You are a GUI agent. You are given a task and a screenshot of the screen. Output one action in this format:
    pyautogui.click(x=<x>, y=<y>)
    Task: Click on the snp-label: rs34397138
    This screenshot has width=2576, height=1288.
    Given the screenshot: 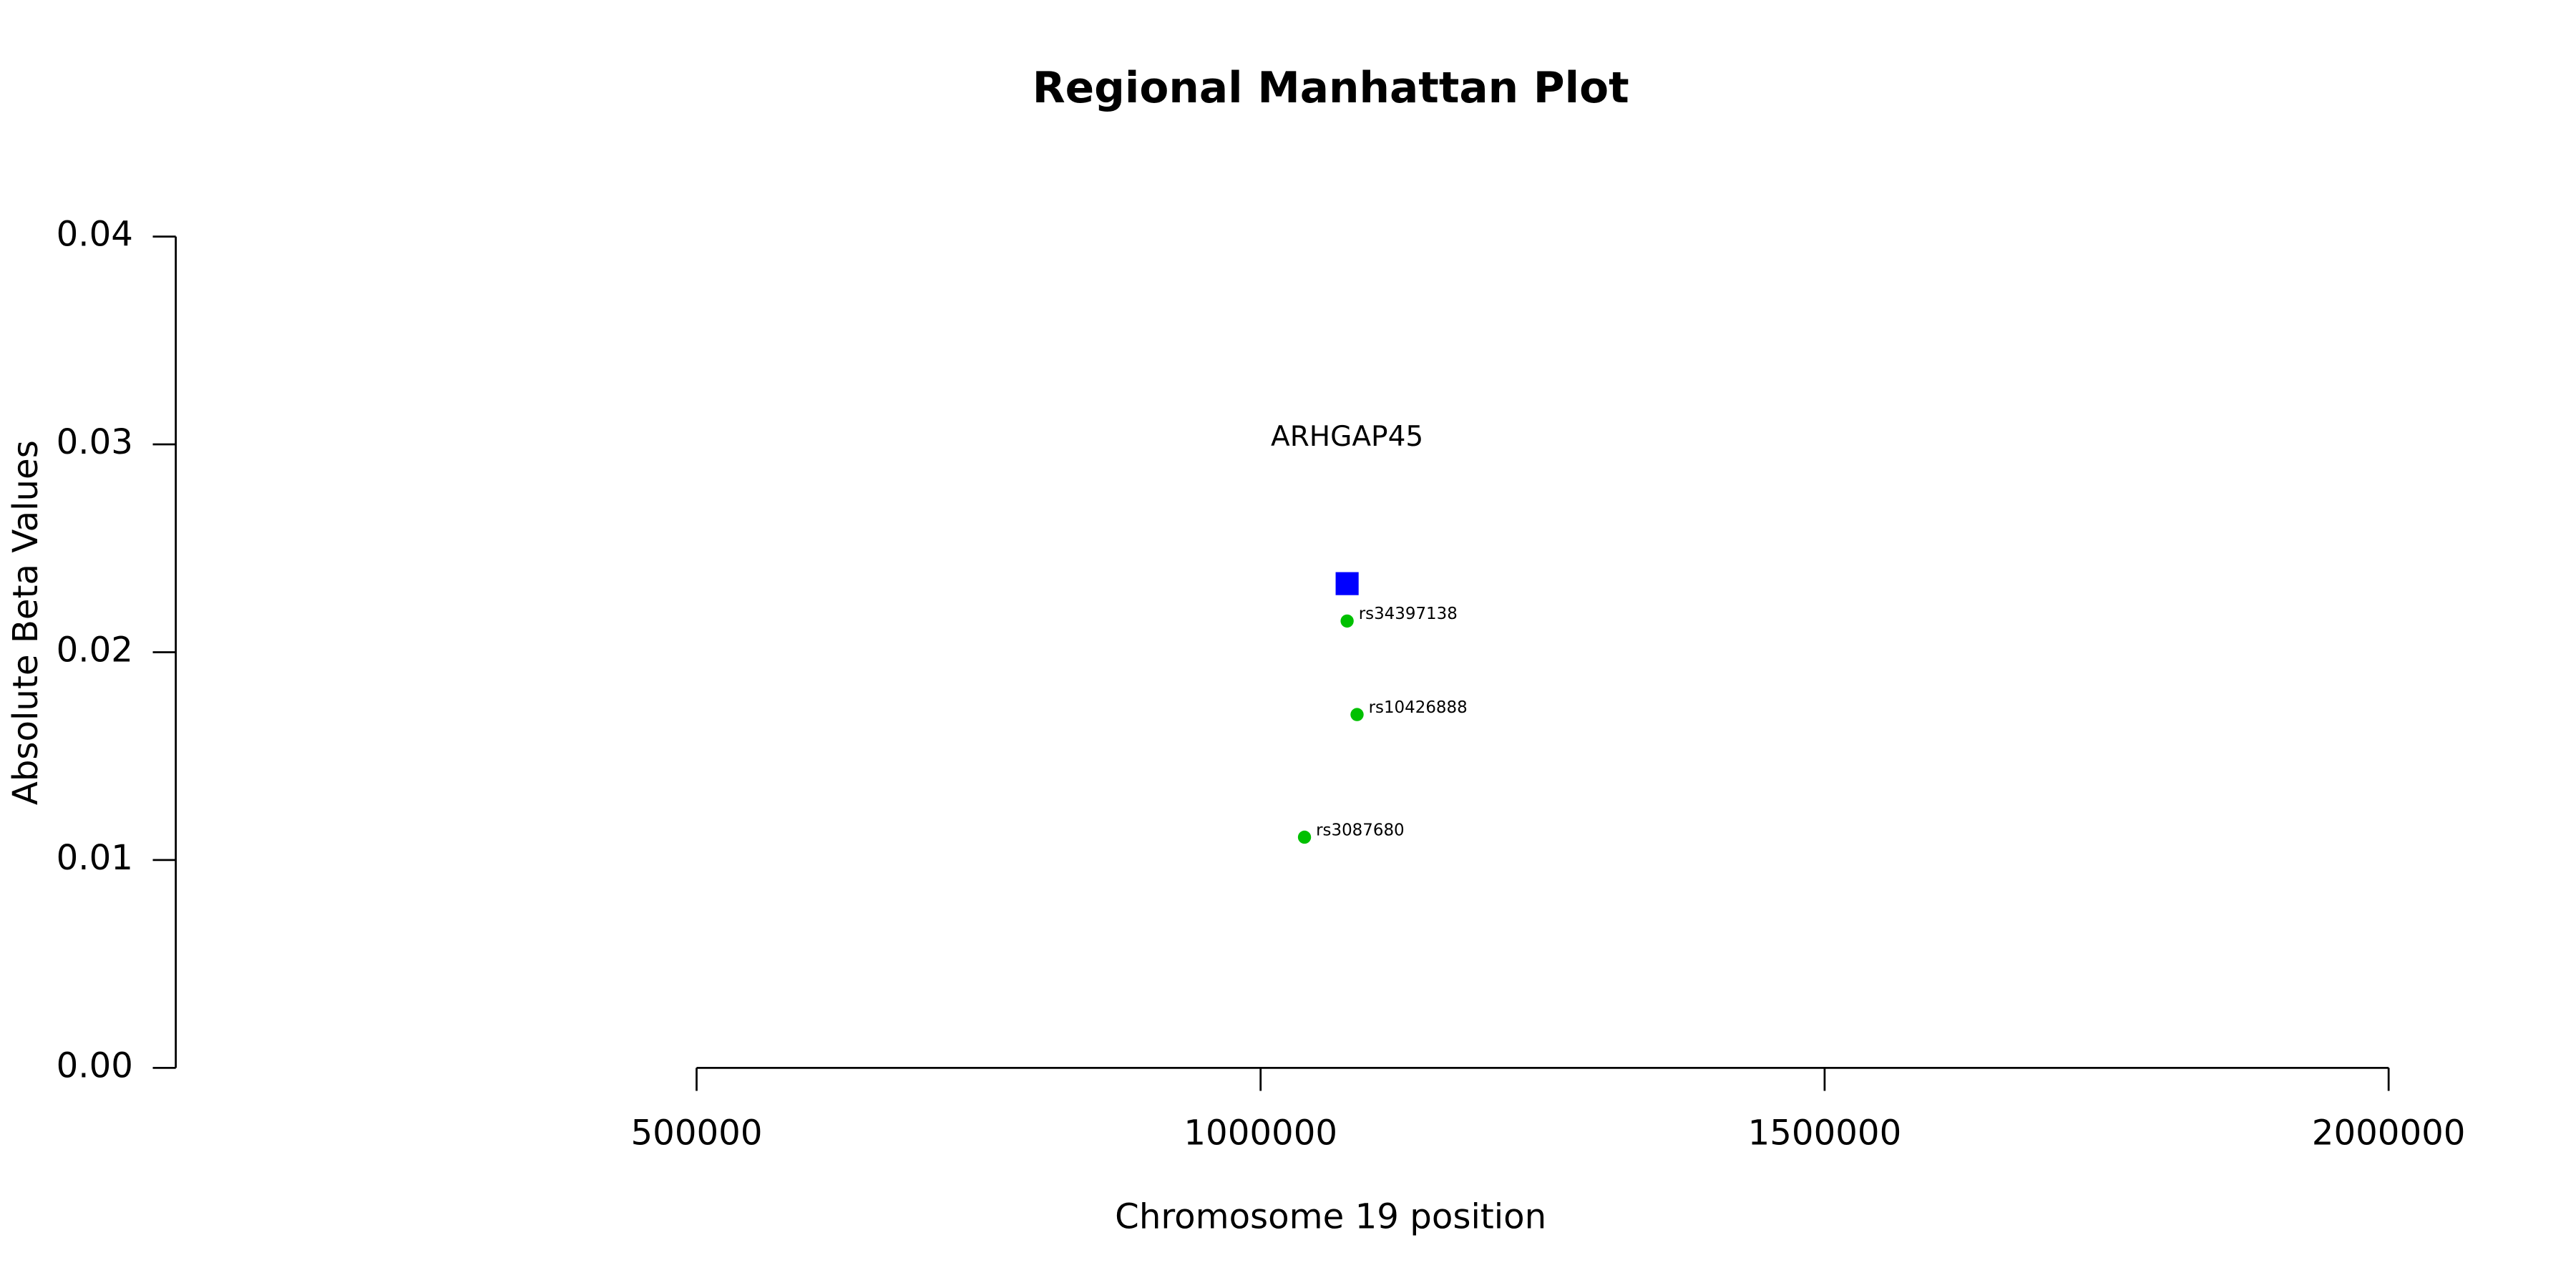 What is the action you would take?
    pyautogui.click(x=1408, y=614)
    